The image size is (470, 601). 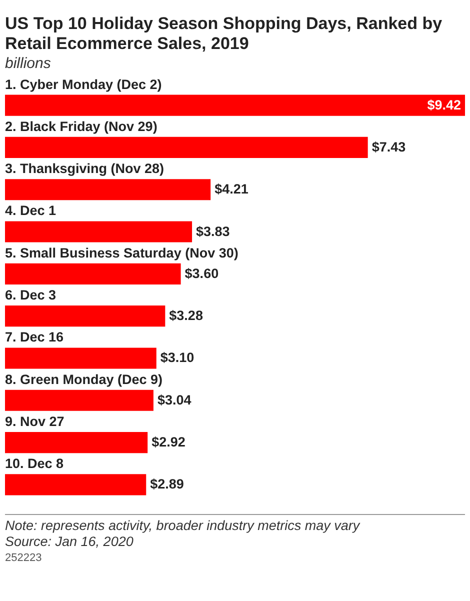 I want to click on y-tick-label: 9. Nov 27, so click(x=34, y=422).